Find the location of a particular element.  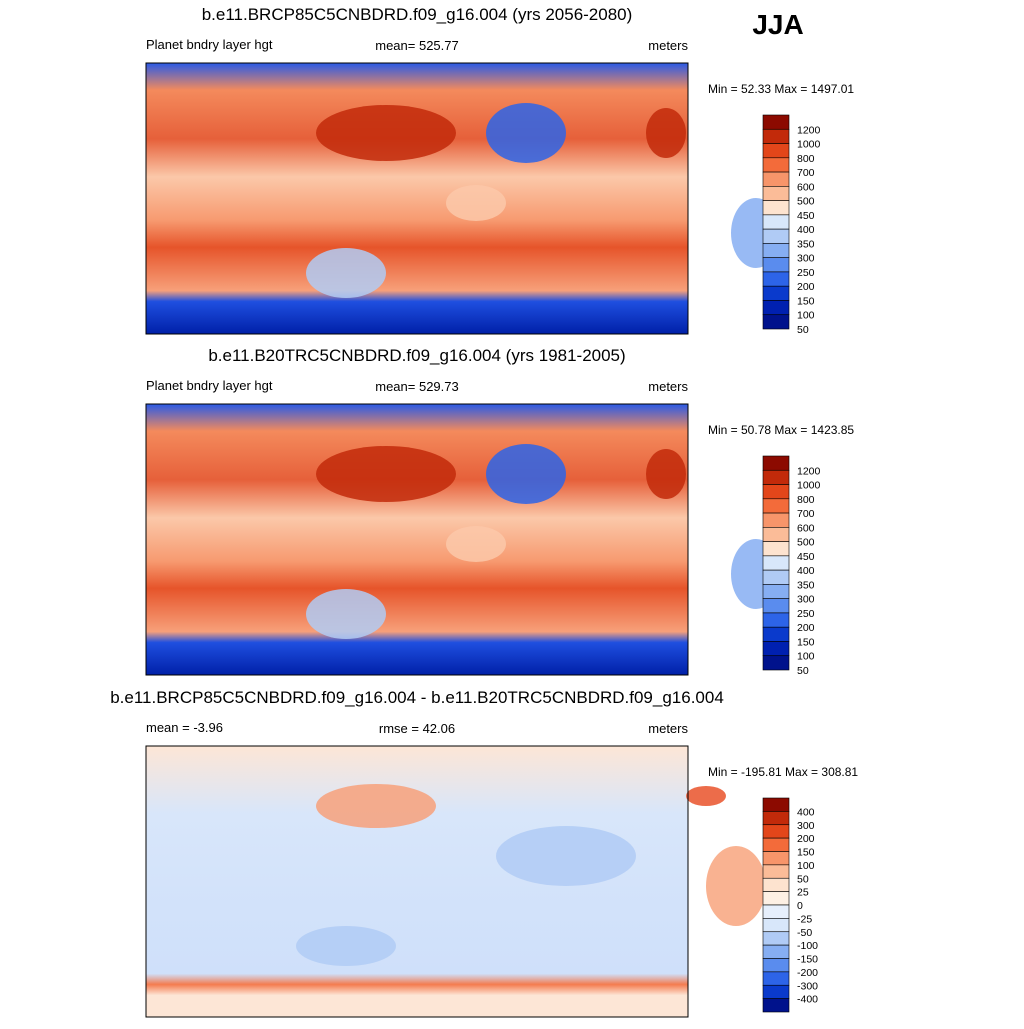

colorbar-label: -50 is located at coordinates (804, 933).